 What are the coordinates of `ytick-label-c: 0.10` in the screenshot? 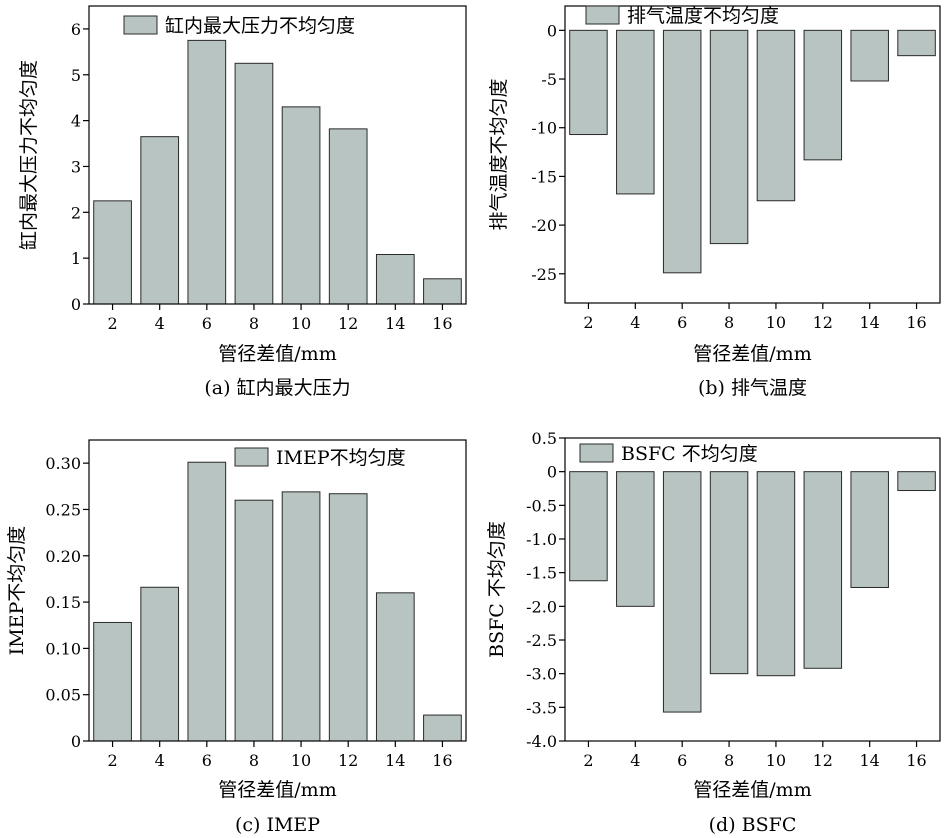 It's located at (63, 648).